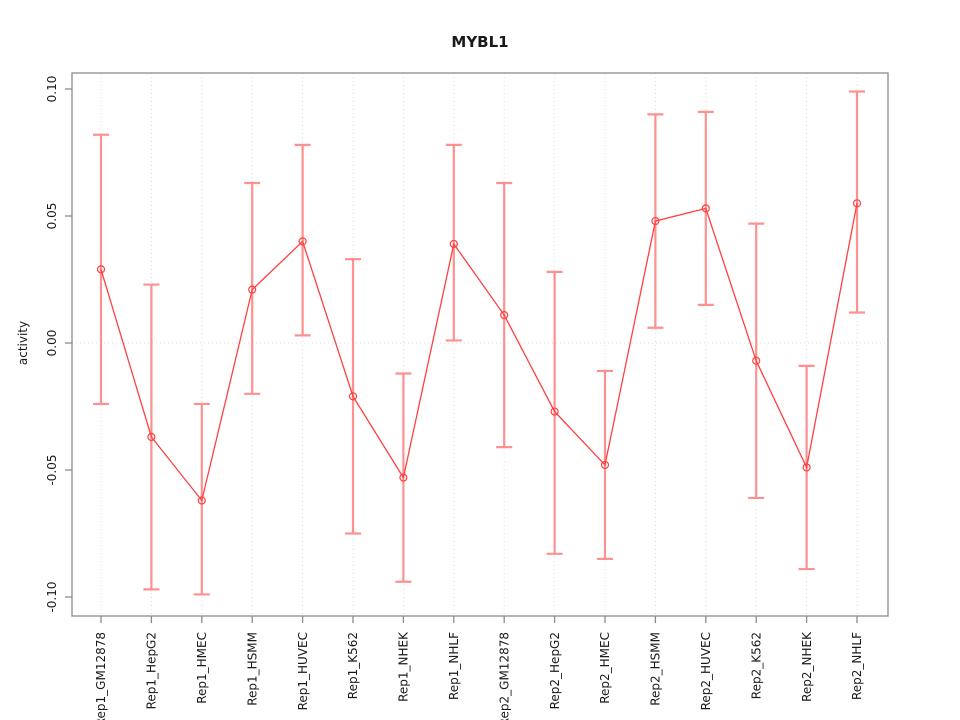 The height and width of the screenshot is (720, 960). What do you see at coordinates (303, 671) in the screenshot?
I see `x-tick-label: Rep1_HUVEC` at bounding box center [303, 671].